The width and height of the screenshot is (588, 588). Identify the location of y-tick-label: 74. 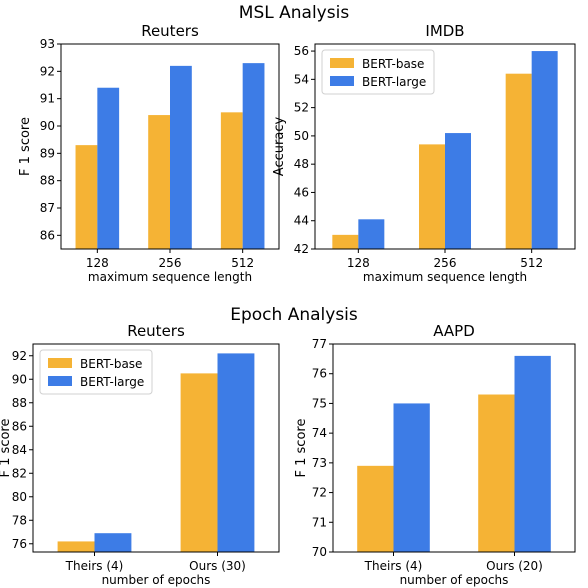
(319, 433).